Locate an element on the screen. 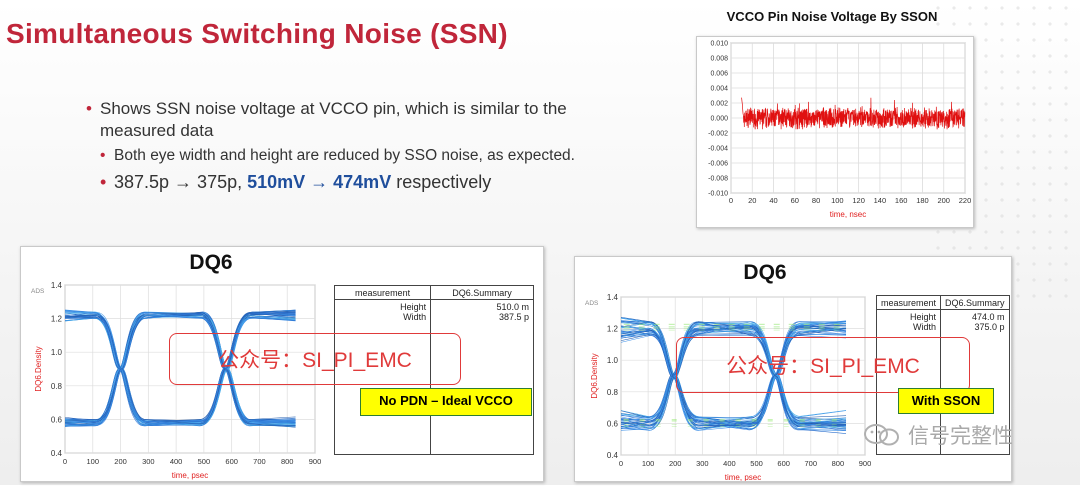  footer-watermark-text: 信号完整性 is located at coordinates (960, 436).